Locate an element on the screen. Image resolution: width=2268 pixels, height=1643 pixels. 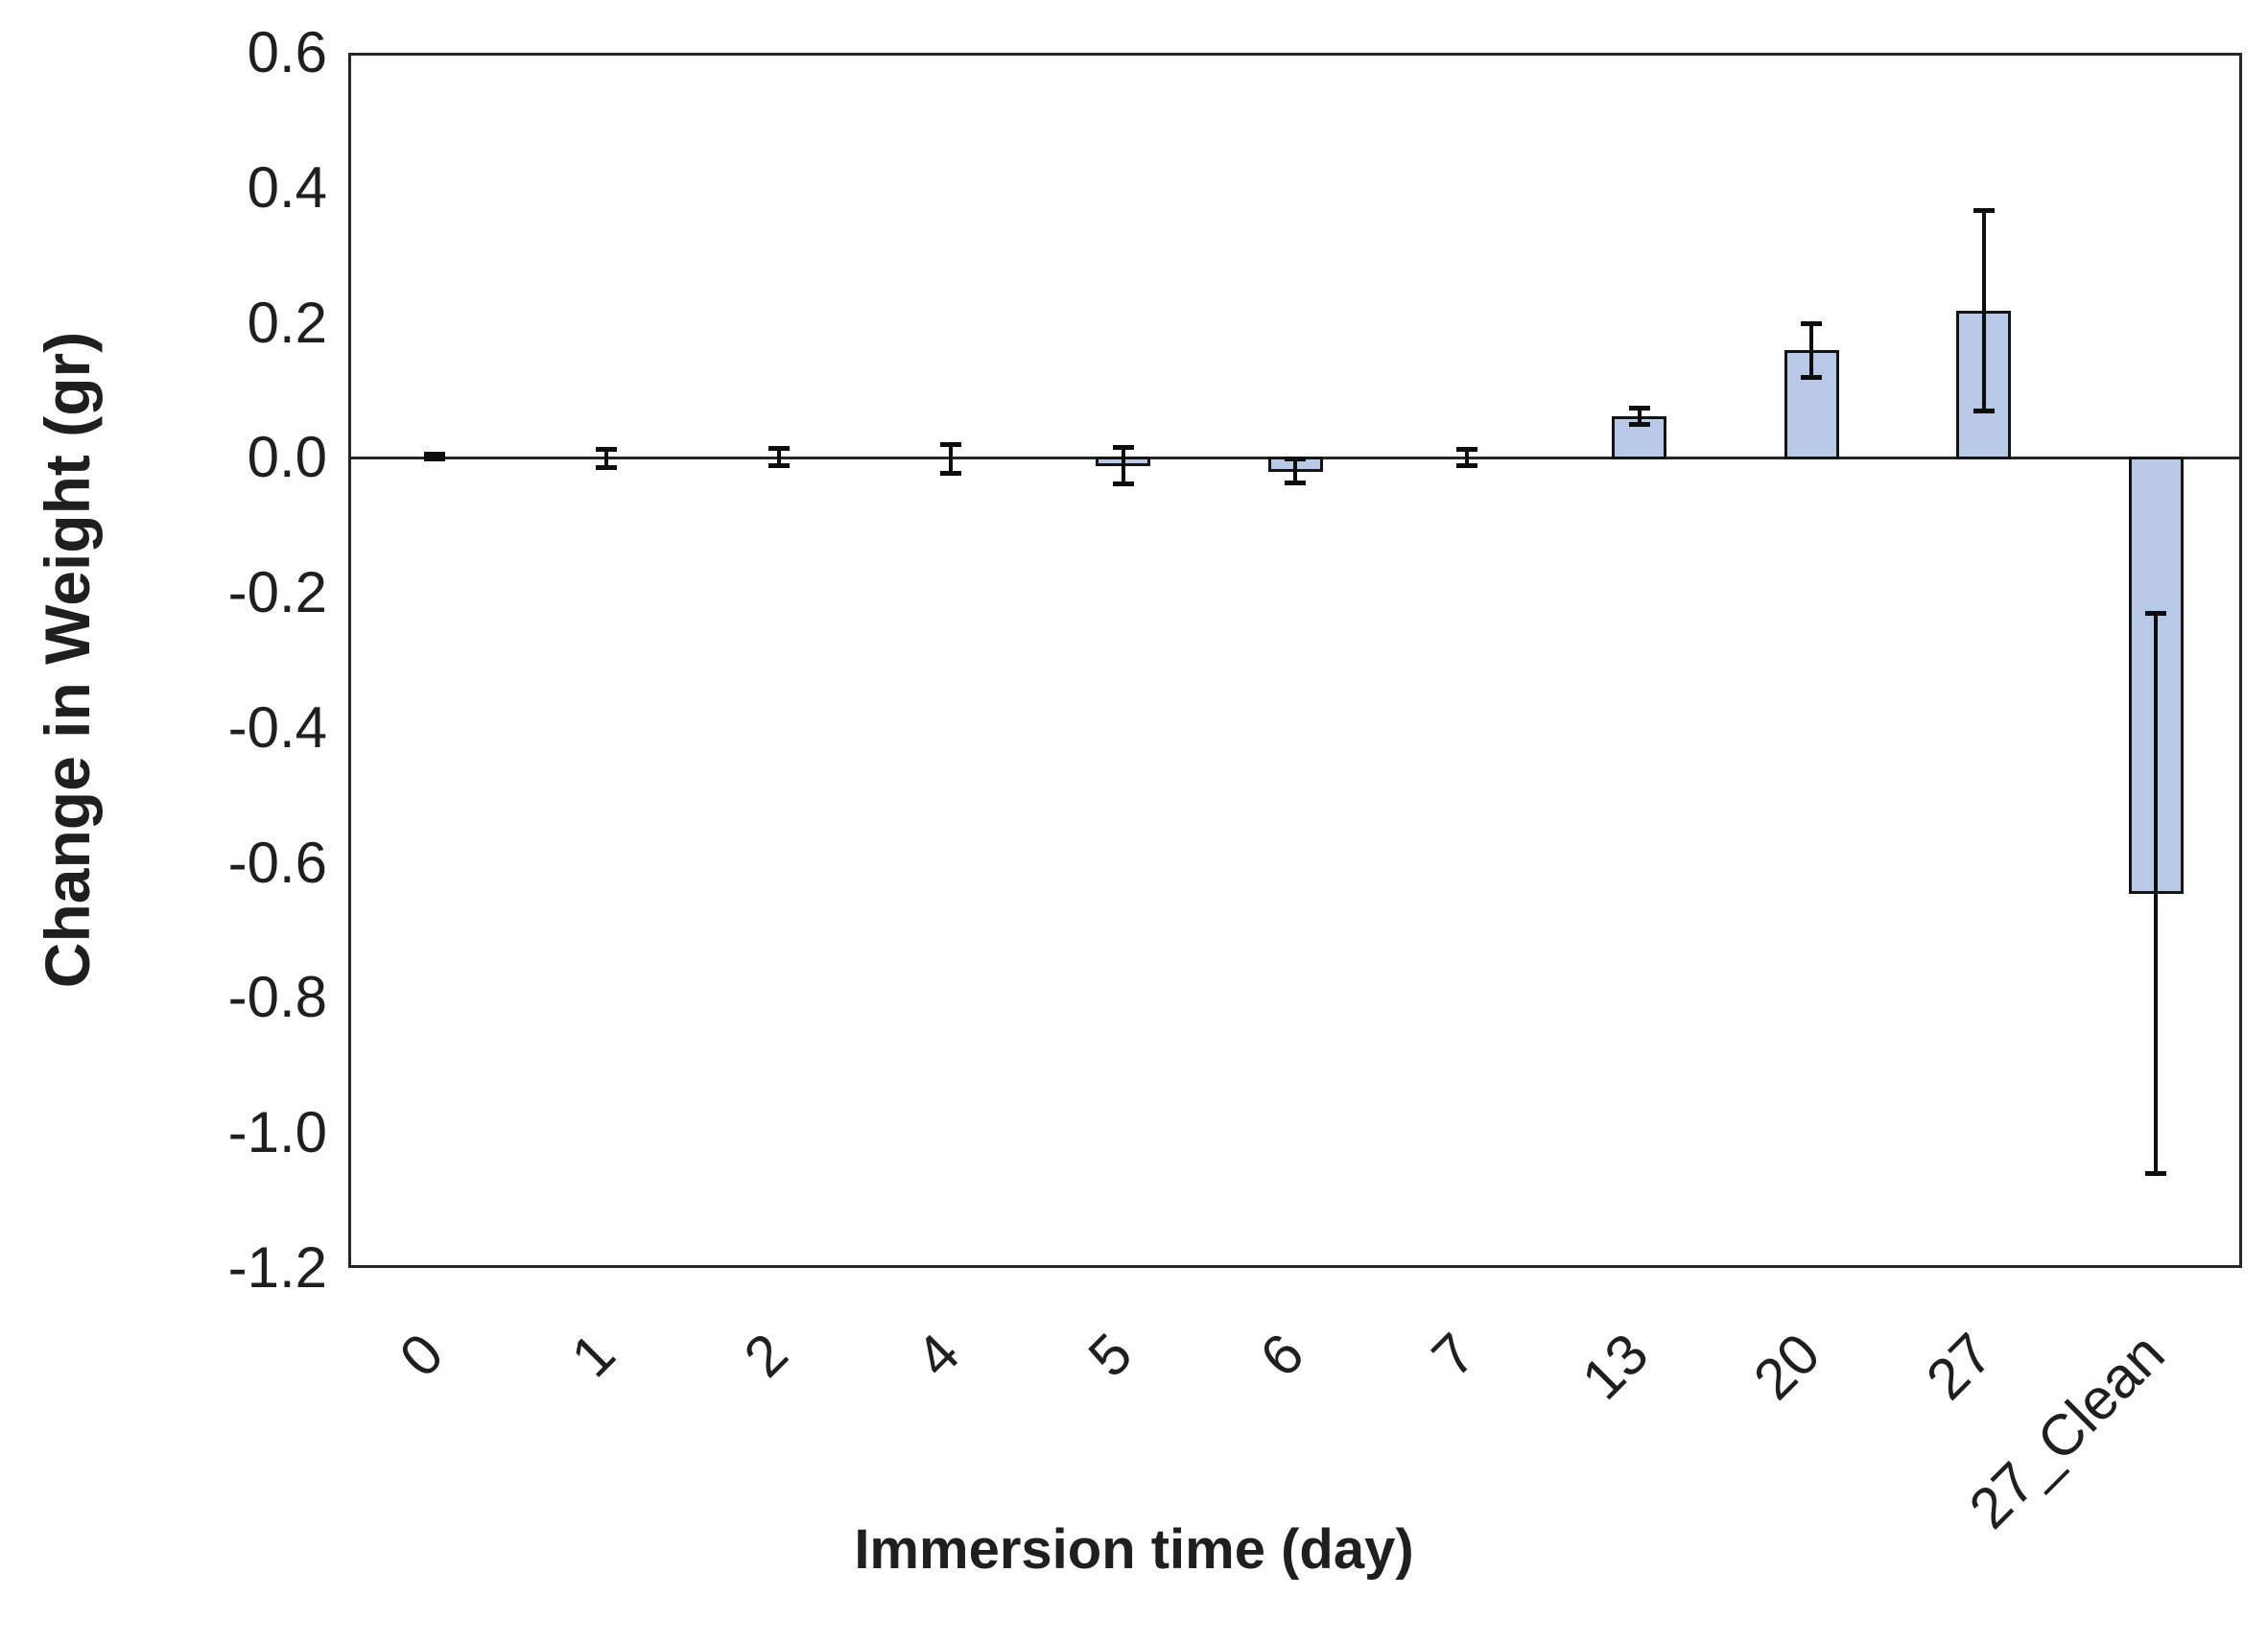
x-tick-label-27_Clean: 27_Clean is located at coordinates (2066, 1431).